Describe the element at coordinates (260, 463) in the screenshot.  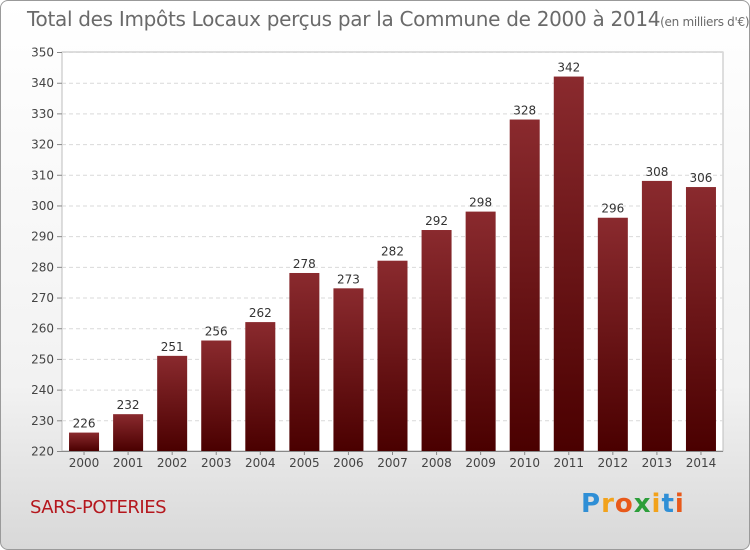
I see `x-tick-label: 2004` at that location.